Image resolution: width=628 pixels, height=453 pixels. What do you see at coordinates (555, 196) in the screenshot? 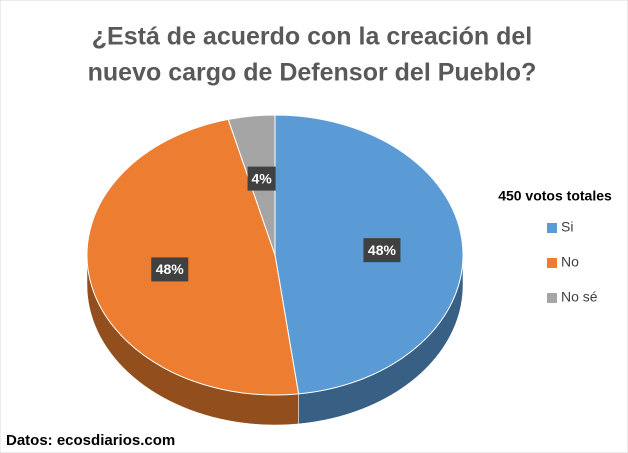
I see `legend-title: 450 votos totales` at bounding box center [555, 196].